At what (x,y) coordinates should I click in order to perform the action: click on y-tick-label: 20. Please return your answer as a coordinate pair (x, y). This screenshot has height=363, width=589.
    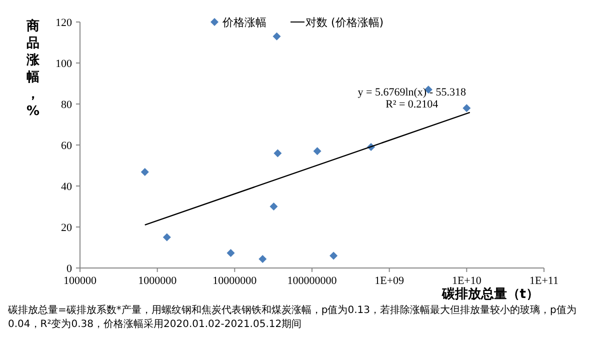
    Looking at the image, I should click on (66, 228).